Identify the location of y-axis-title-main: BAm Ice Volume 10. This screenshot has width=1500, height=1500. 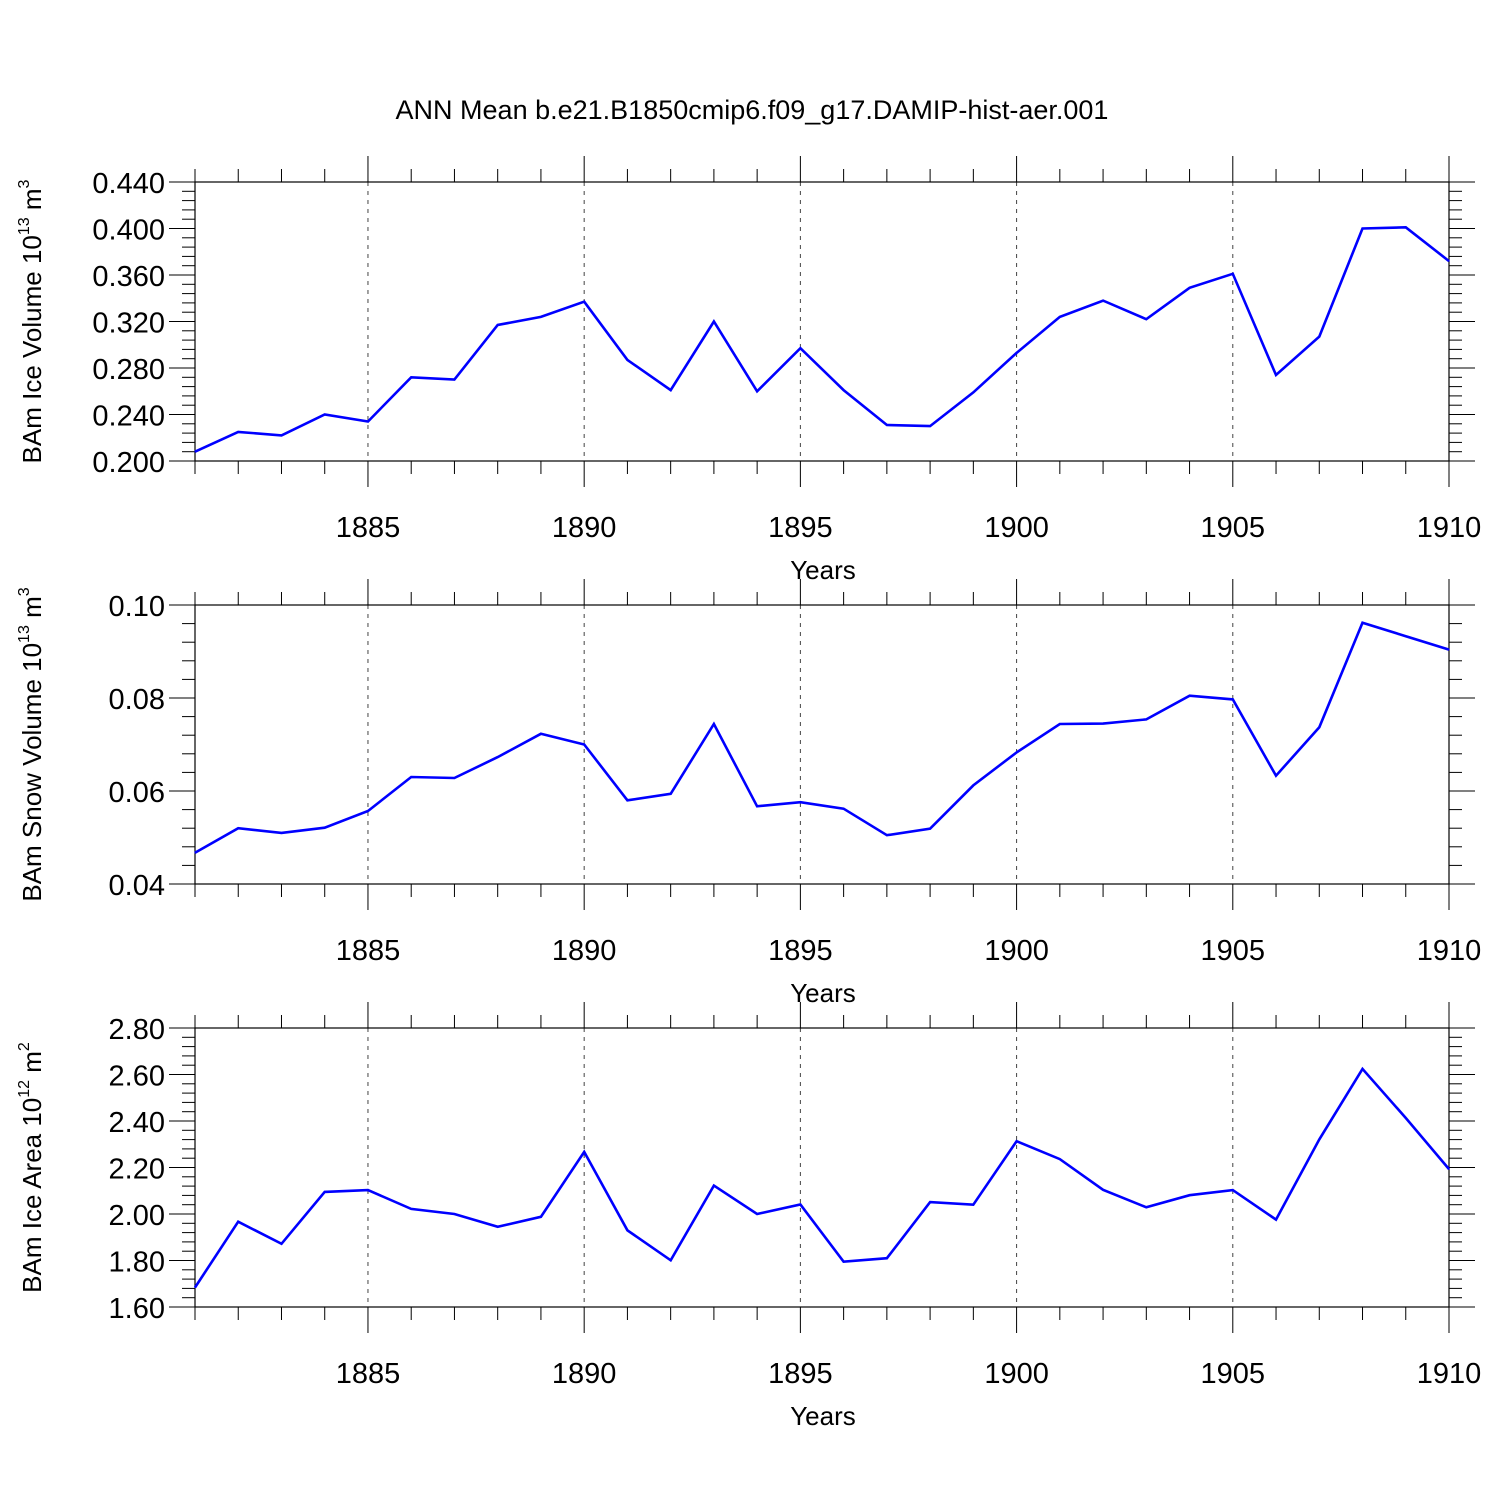
(32, 349).